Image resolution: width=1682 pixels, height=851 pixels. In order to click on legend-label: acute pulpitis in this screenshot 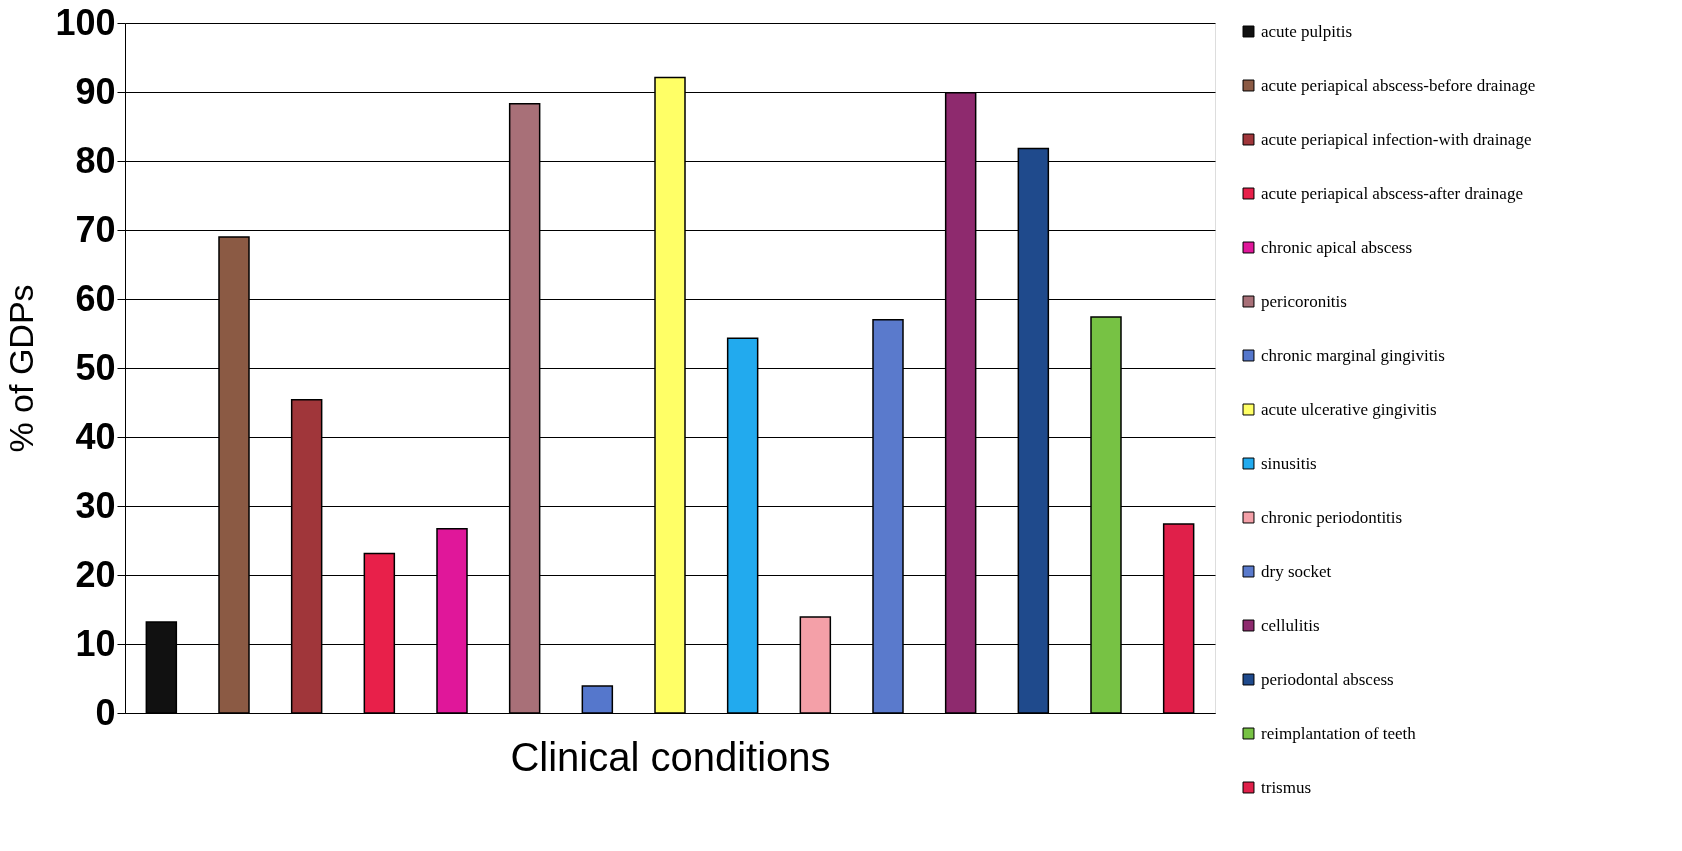, I will do `click(1307, 31)`.